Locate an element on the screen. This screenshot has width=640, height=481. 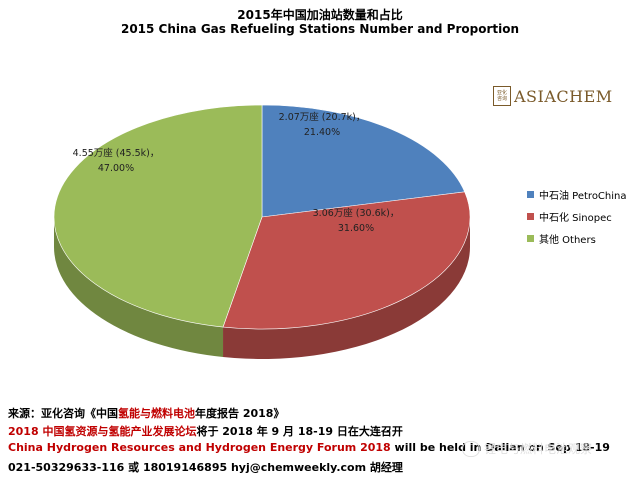
slice-sinopec-value-label: 3.06万座 (30.6k)， is located at coordinates (356, 213).